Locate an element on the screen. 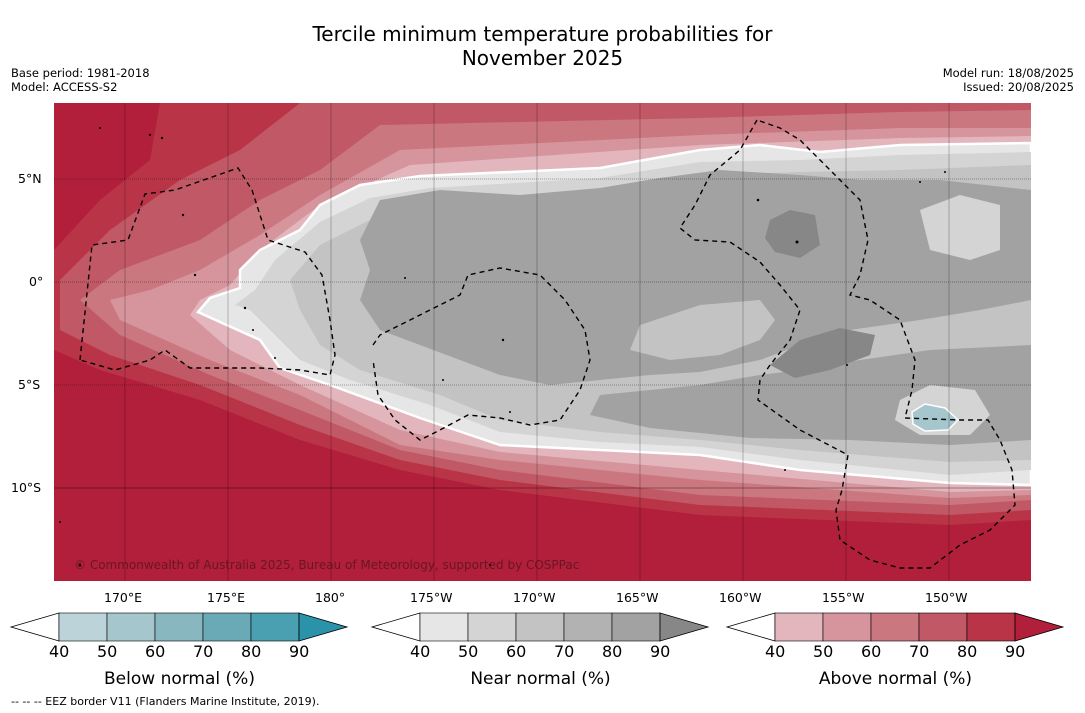  colorbar-below-max-arrow is located at coordinates (323, 627).